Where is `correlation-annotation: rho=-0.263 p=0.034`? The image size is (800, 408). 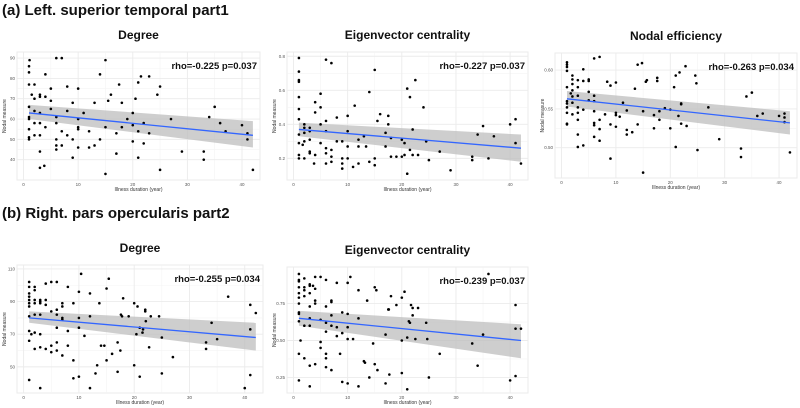 correlation-annotation: rho=-0.263 p=0.034 is located at coordinates (751, 67).